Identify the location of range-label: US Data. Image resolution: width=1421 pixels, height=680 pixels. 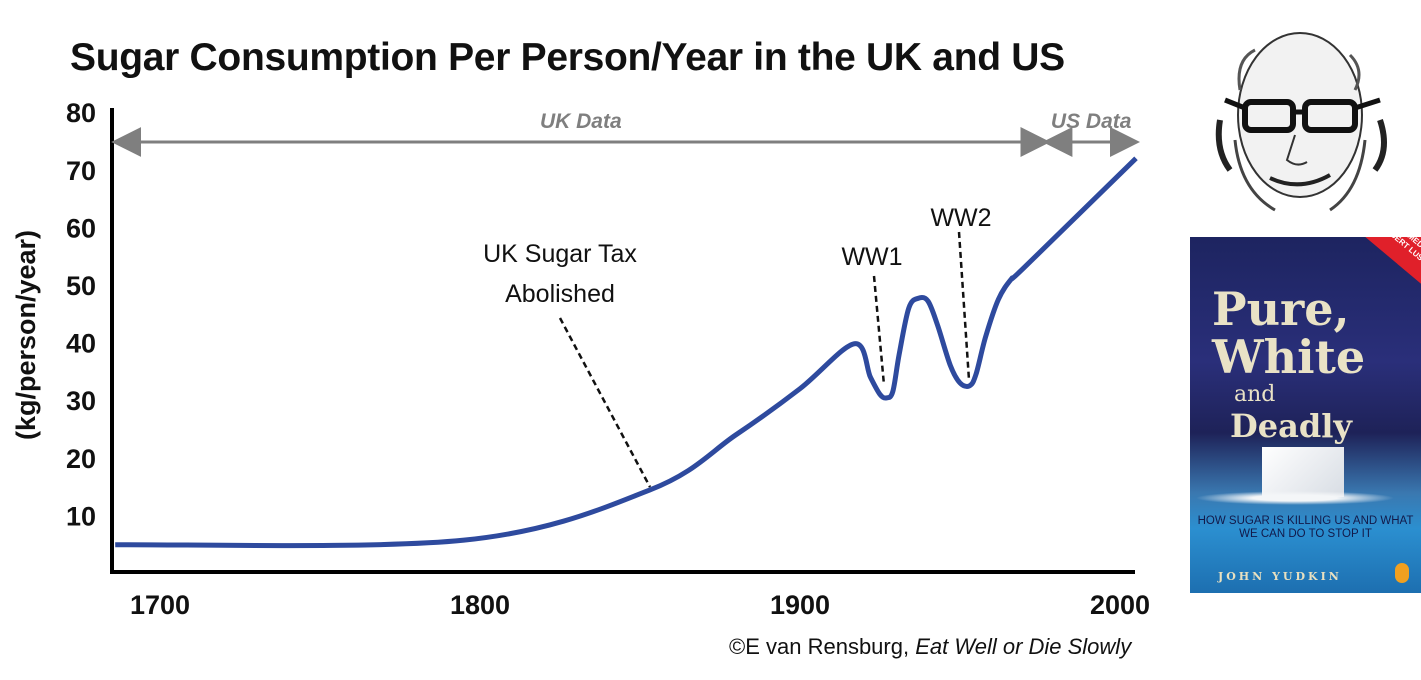
(1091, 121).